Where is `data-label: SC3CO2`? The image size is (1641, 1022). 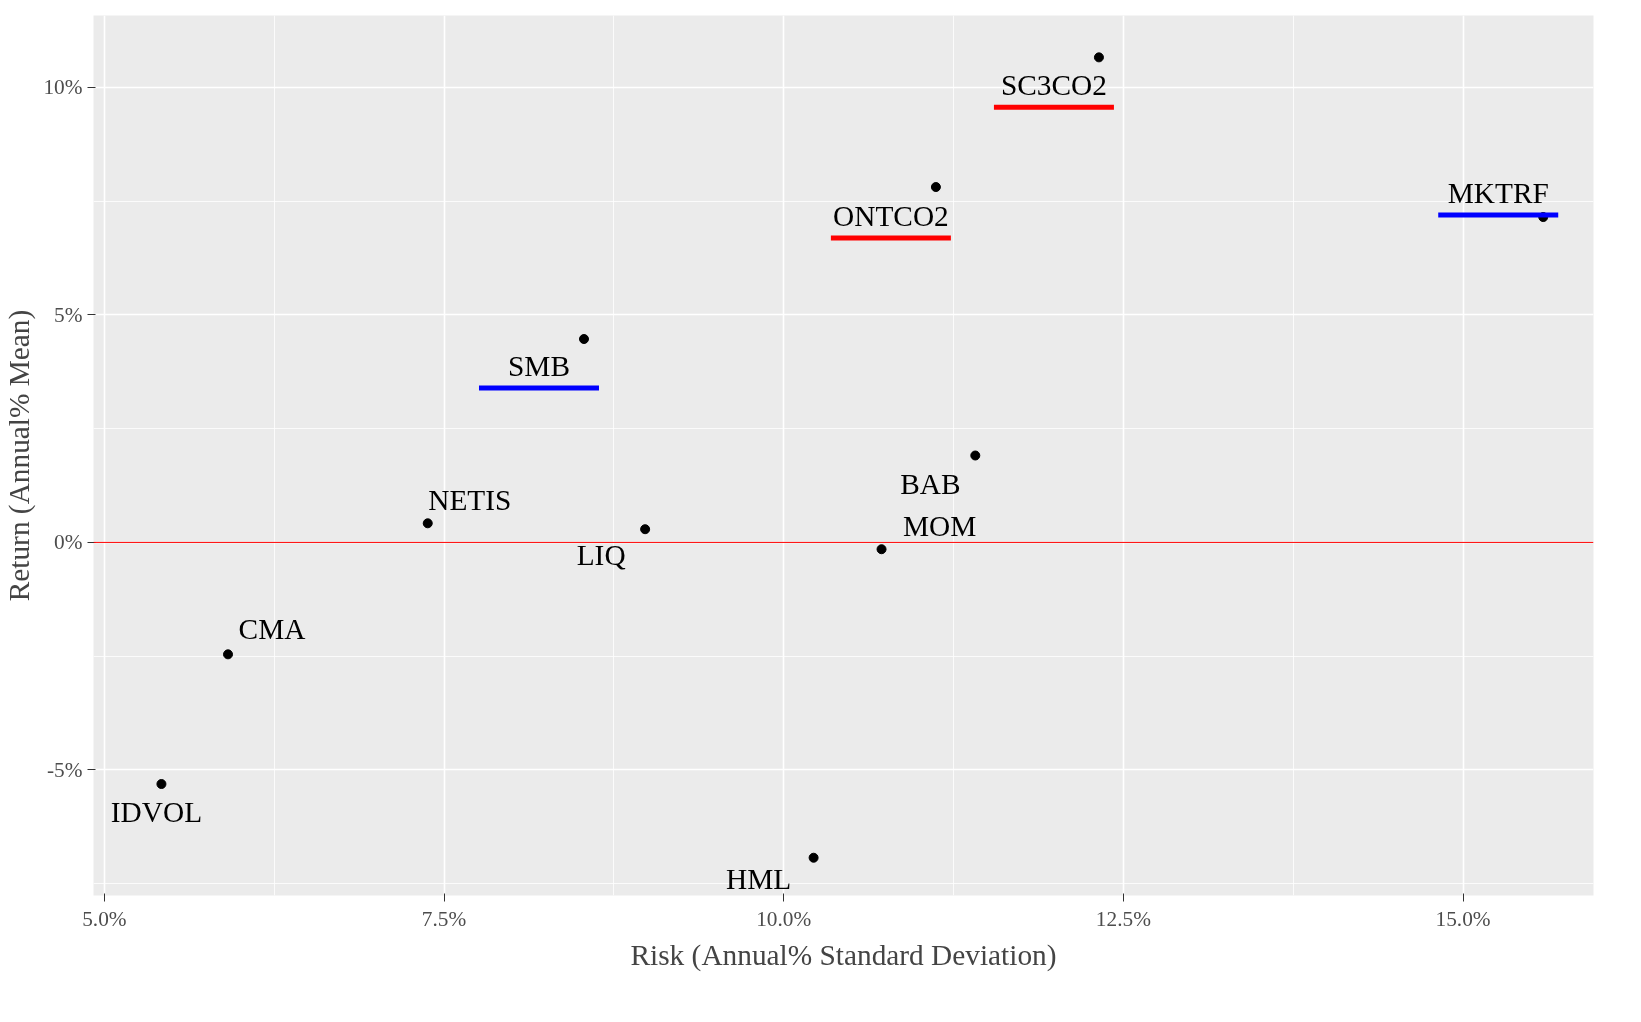
data-label: SC3CO2 is located at coordinates (1053, 85).